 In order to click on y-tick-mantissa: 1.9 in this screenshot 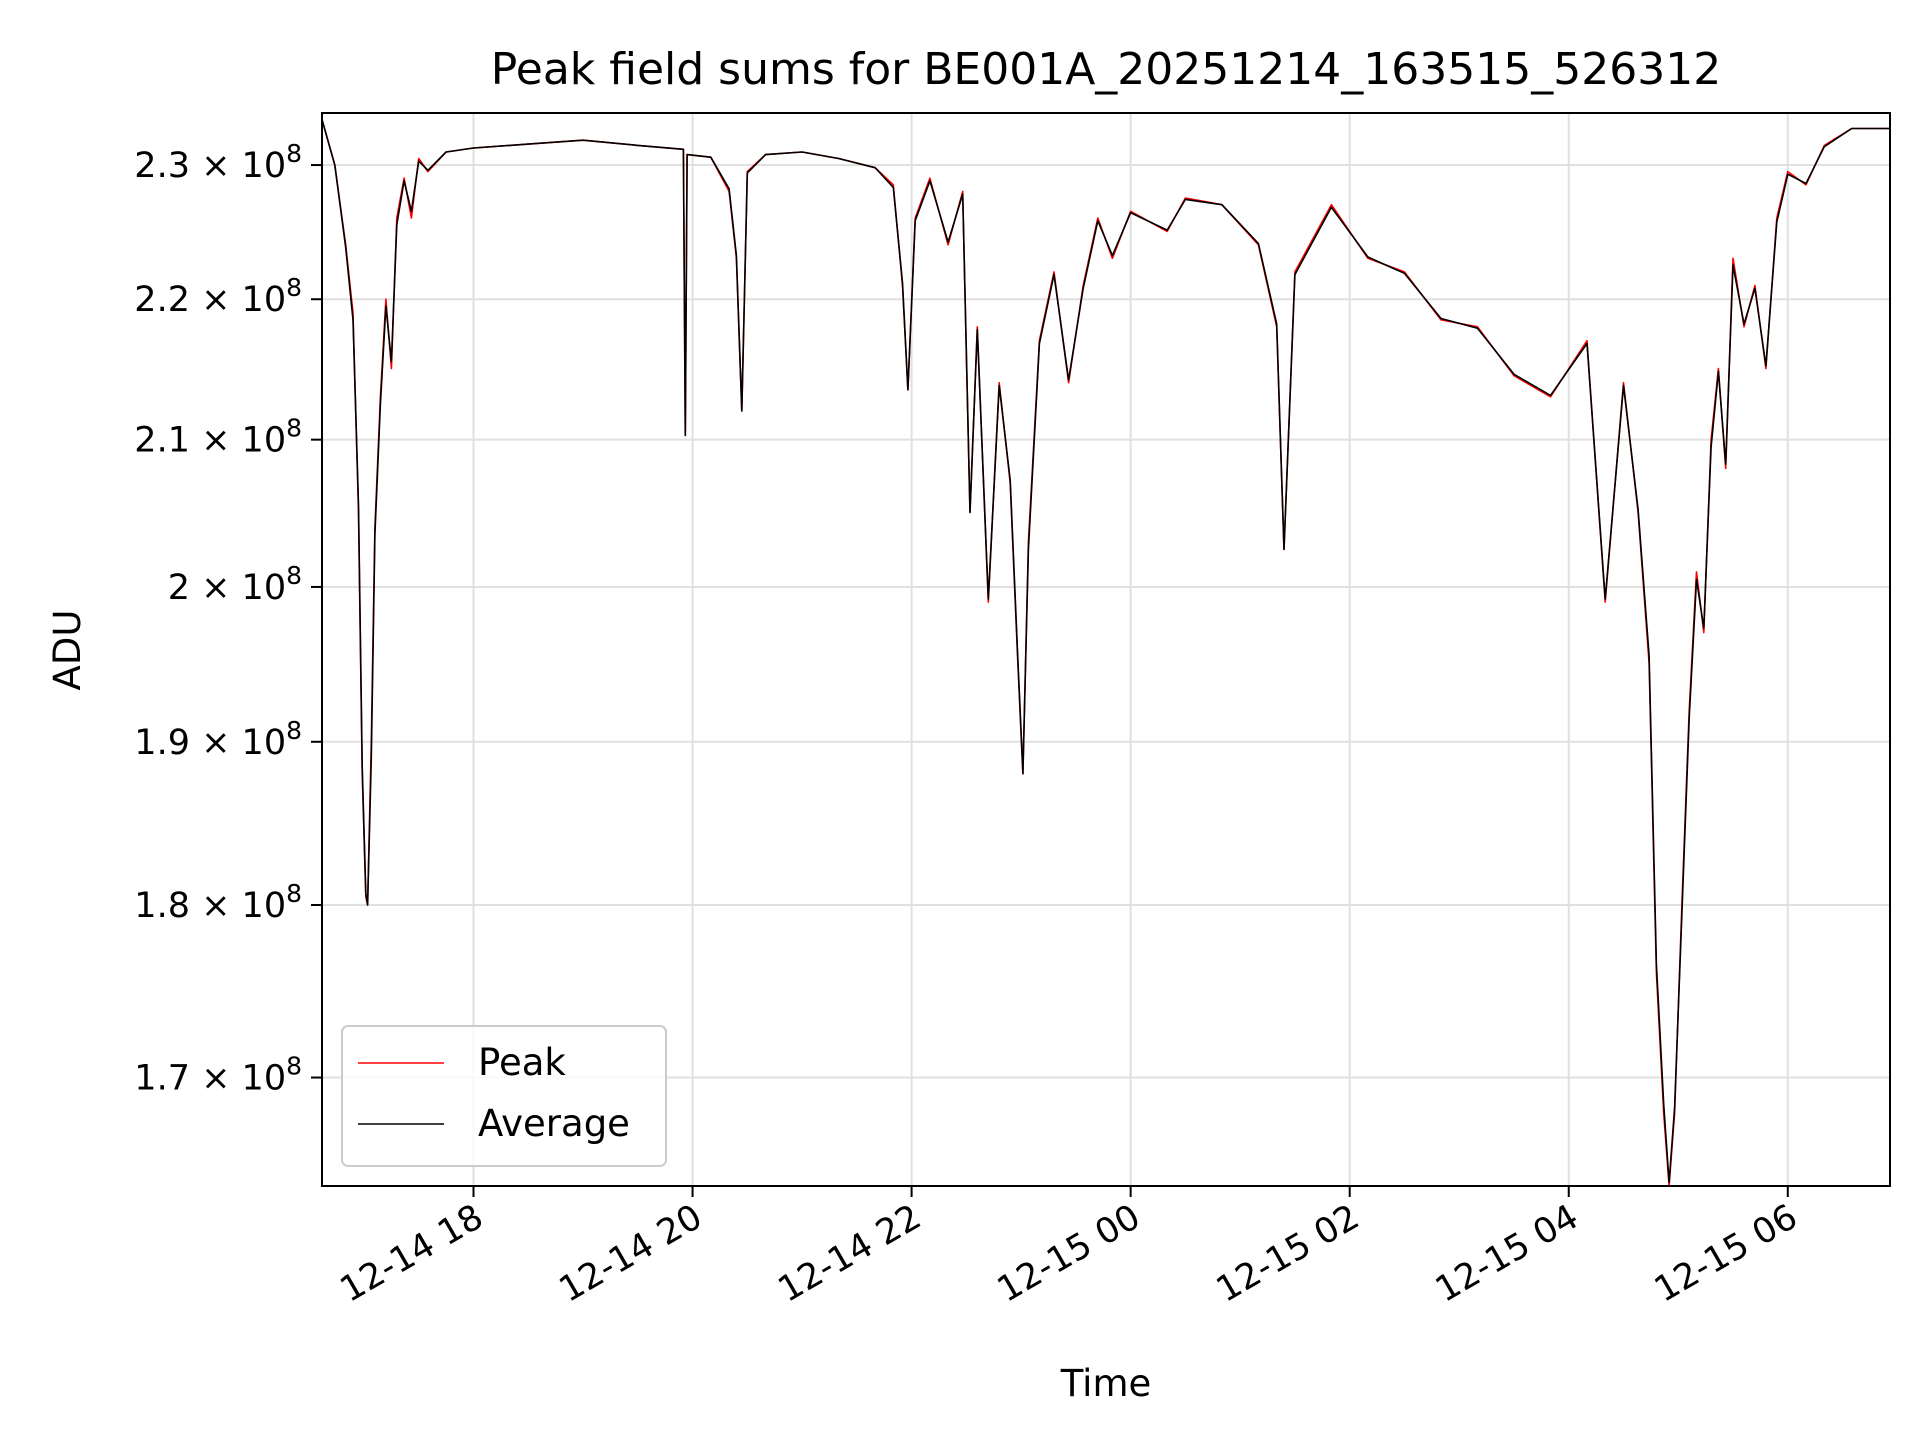, I will do `click(162, 743)`.